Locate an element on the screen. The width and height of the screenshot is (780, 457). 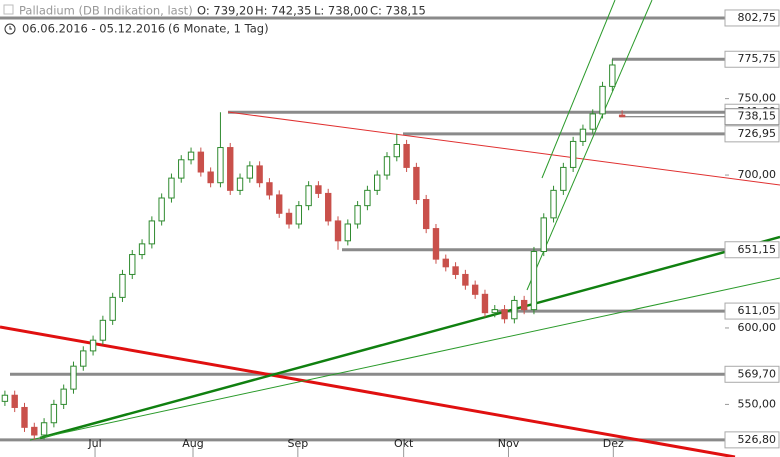
clock-hand is located at coordinates (10, 28).